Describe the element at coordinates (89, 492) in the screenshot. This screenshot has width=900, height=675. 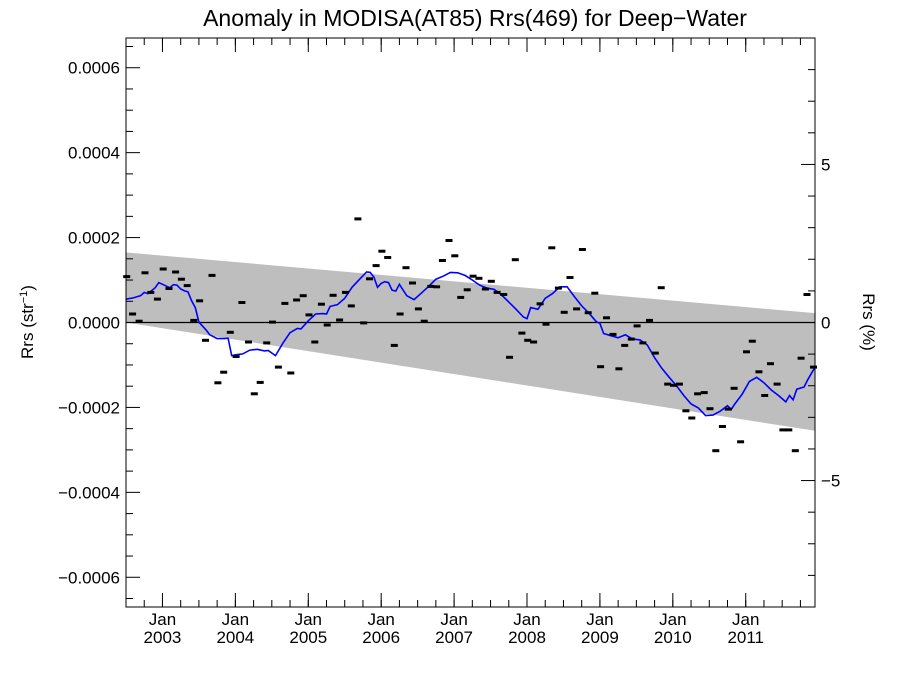
I see `y-tick-label: −0.0004` at that location.